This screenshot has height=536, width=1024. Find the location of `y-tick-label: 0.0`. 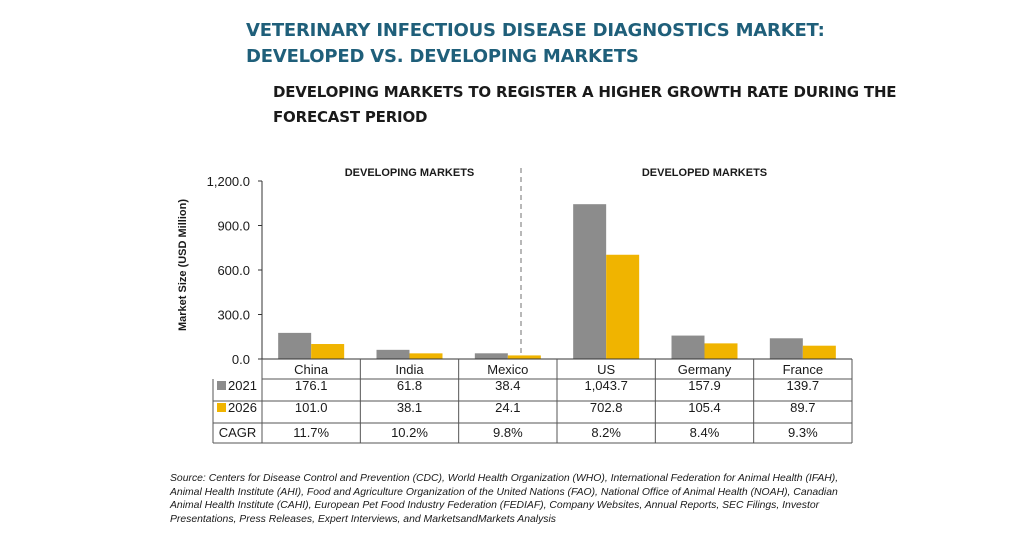

y-tick-label: 0.0 is located at coordinates (241, 359).